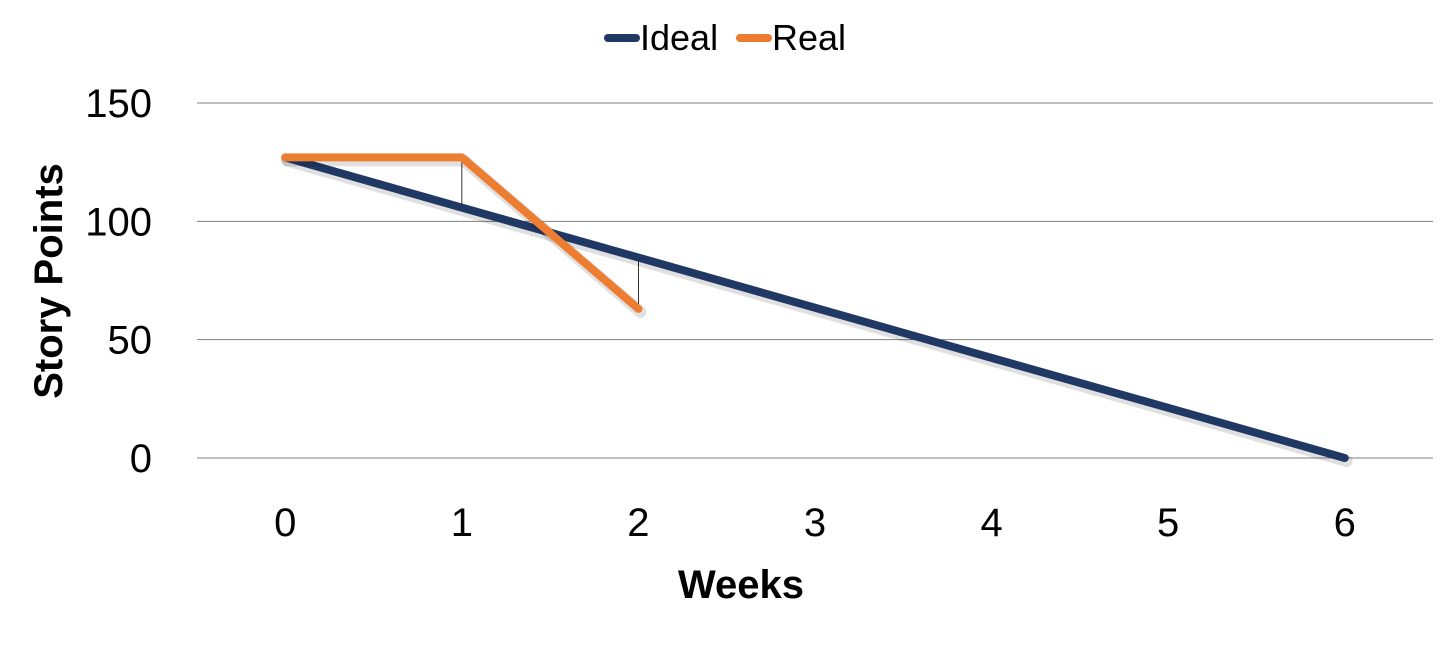 This screenshot has width=1448, height=648. What do you see at coordinates (1345, 523) in the screenshot?
I see `x-tick-label: 6` at bounding box center [1345, 523].